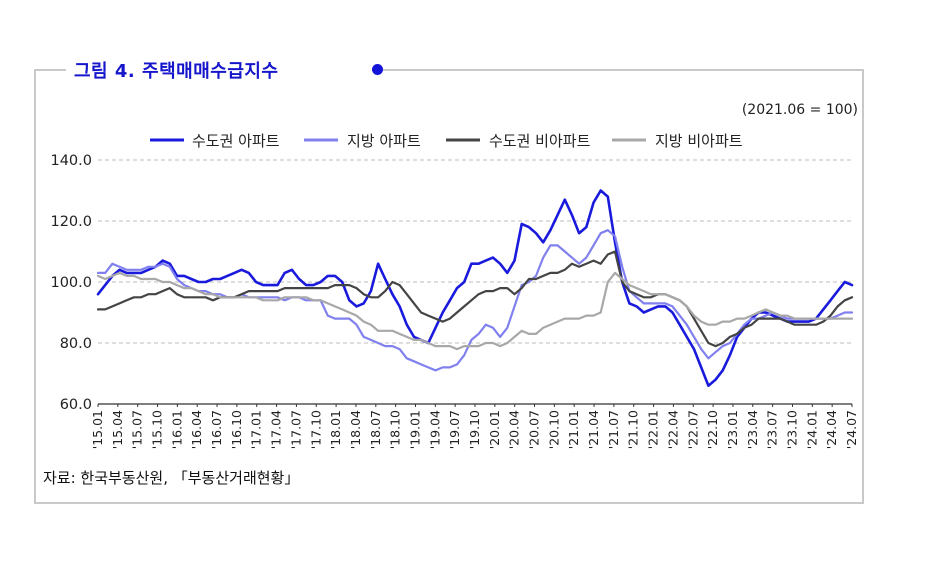 This screenshot has height=564, width=946. Describe the element at coordinates (76, 405) in the screenshot. I see `y-tick-label: 60.0` at that location.